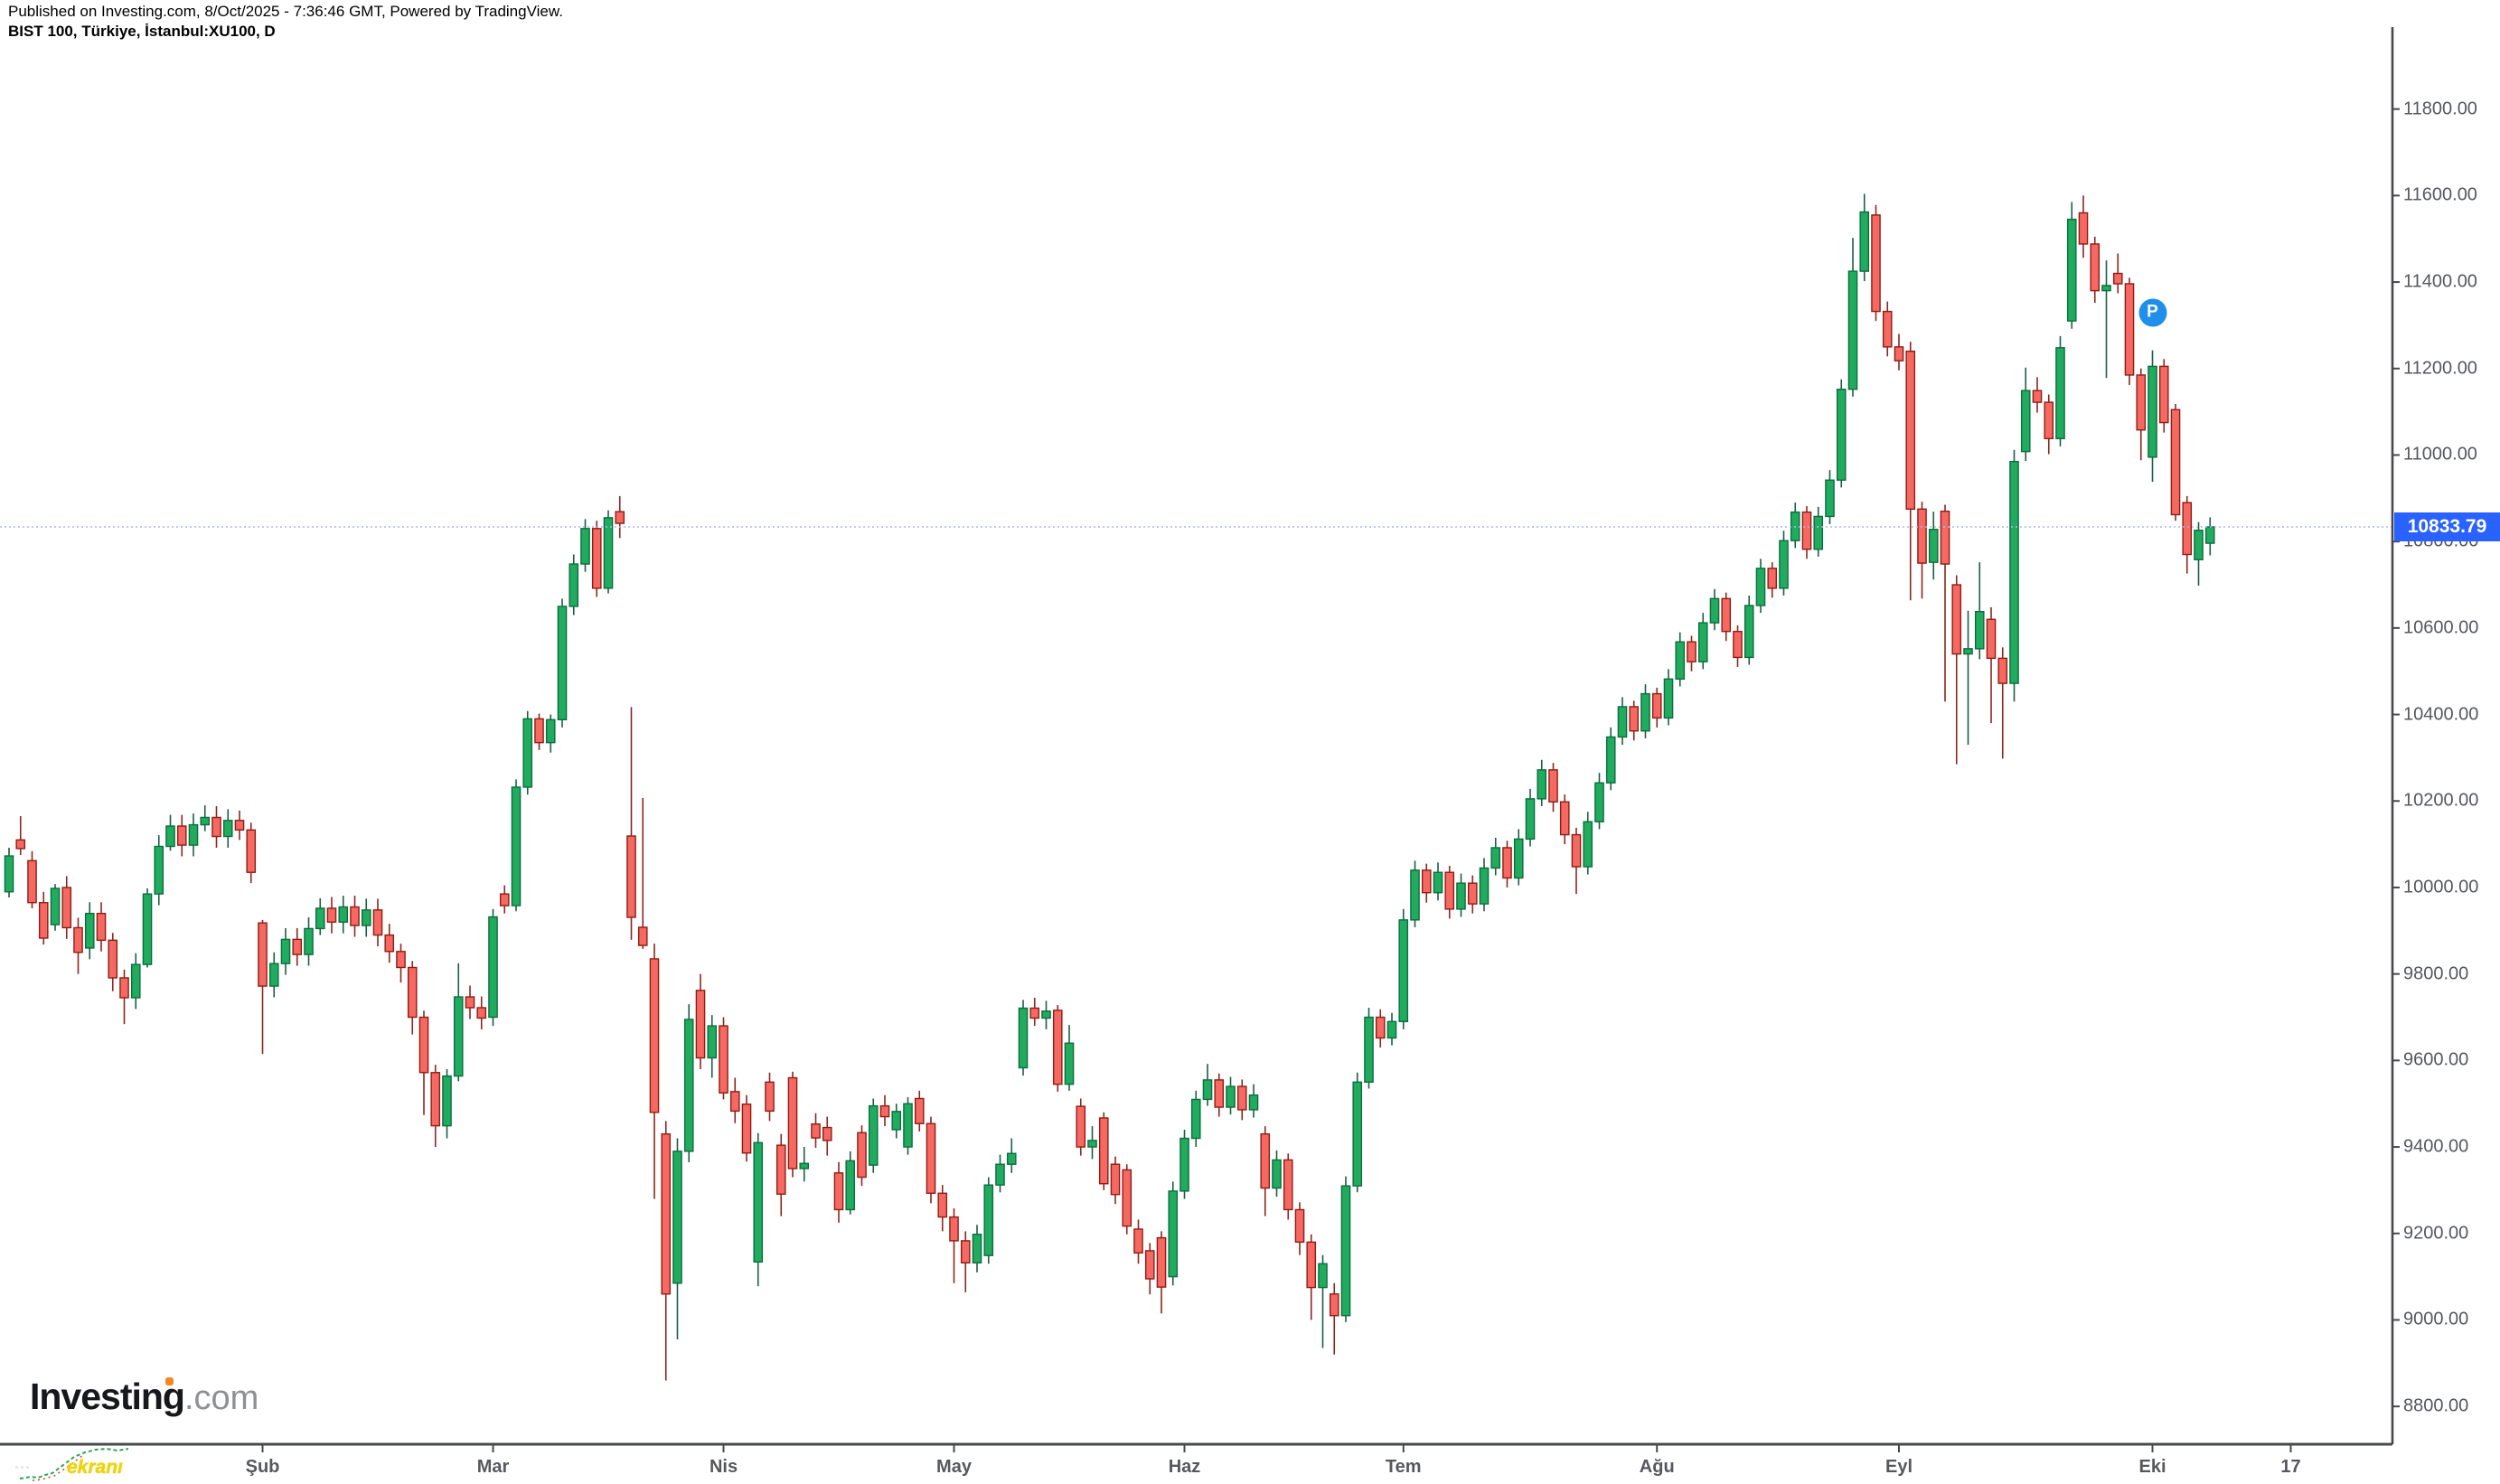 The height and width of the screenshot is (1484, 2500). What do you see at coordinates (2441, 801) in the screenshot?
I see `price-tick-label: 10200.00` at bounding box center [2441, 801].